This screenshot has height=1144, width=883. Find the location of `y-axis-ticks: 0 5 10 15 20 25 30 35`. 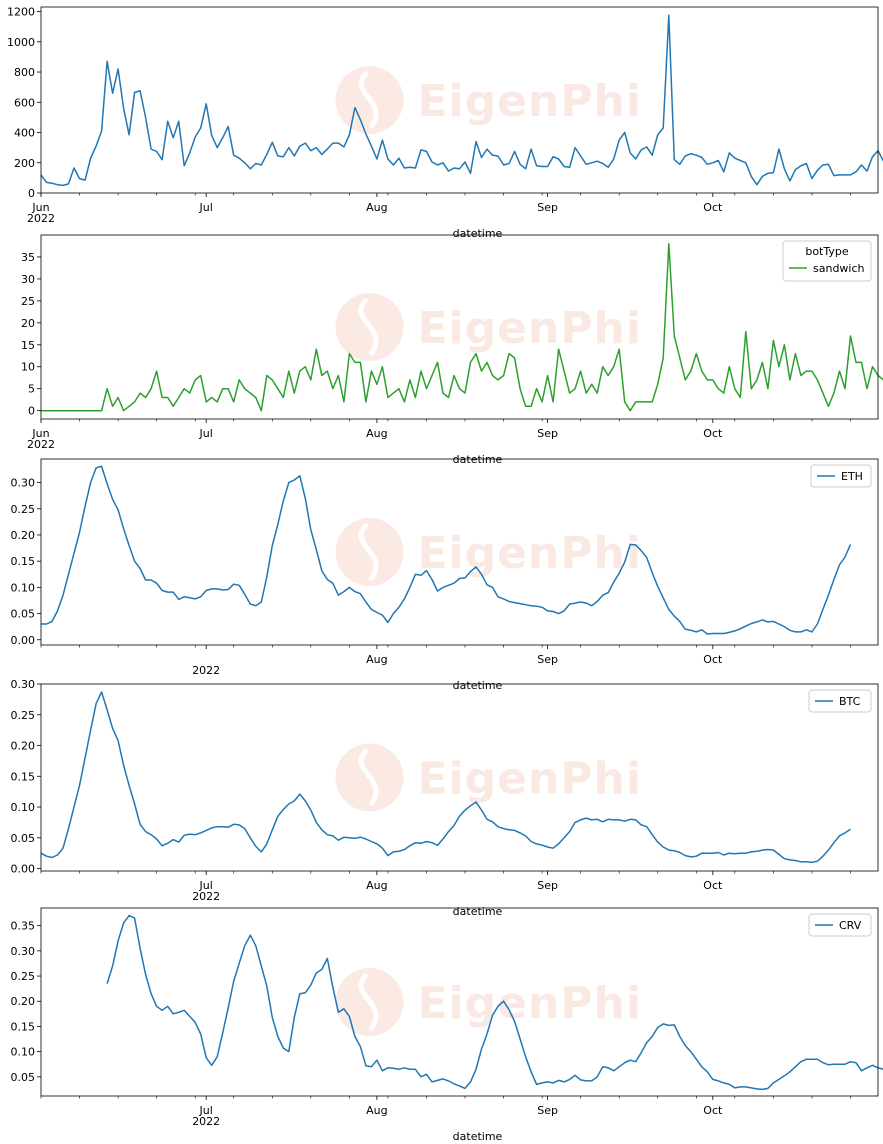

y-axis-ticks: 0 5 10 15 20 25 30 35 is located at coordinates (31, 334).